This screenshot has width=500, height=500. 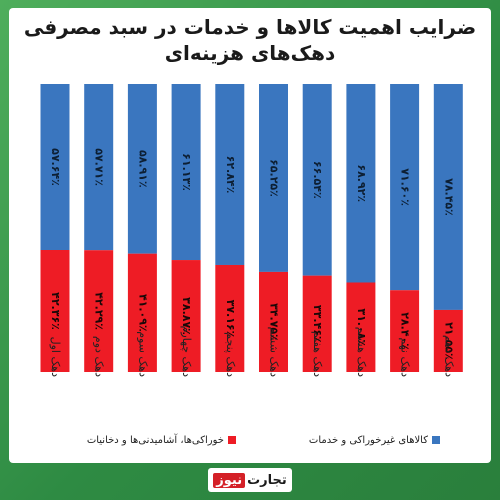 What do you see at coordinates (250, 27) in the screenshot?
I see `title-line-1: ضرایب اهمیت کالاها و خدمات در سبد مصرفی` at bounding box center [250, 27].